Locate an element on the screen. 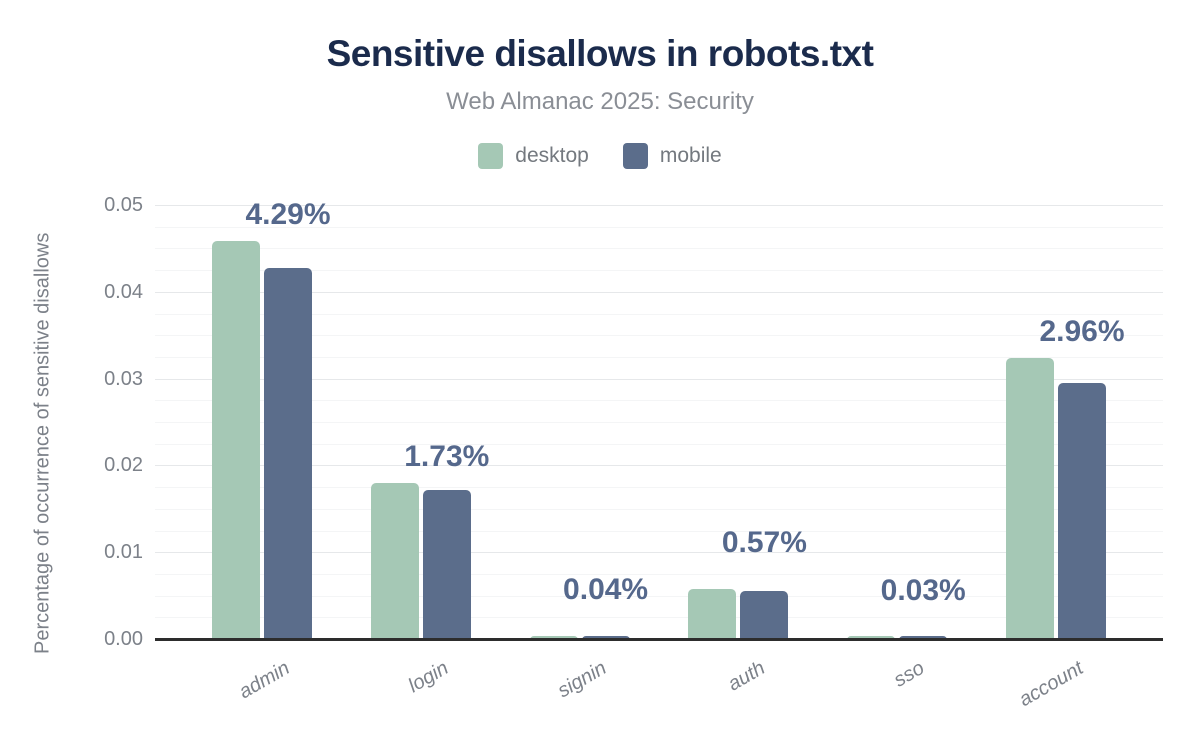  legend-item-desktop: desktop is located at coordinates (533, 156).